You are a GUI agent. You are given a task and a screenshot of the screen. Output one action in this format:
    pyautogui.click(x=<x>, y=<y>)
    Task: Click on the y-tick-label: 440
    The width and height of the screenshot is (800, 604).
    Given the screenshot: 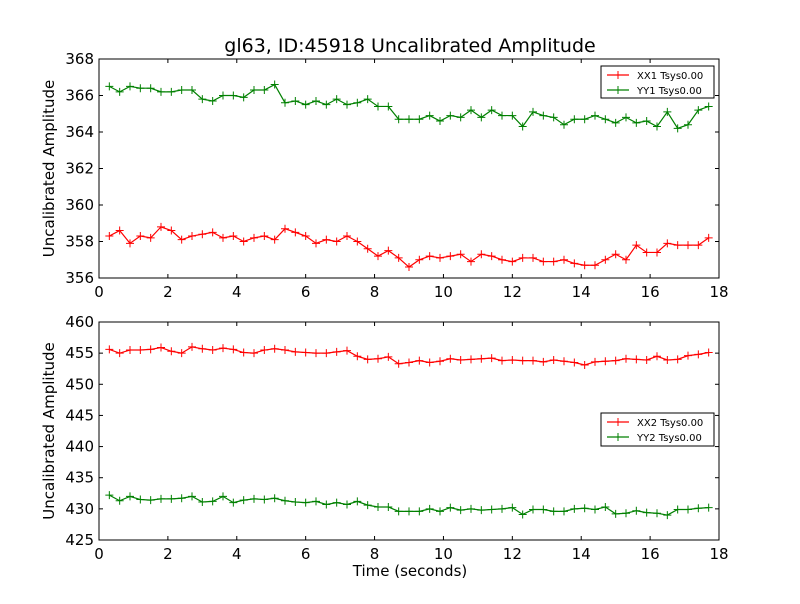 What is the action you would take?
    pyautogui.click(x=79, y=447)
    